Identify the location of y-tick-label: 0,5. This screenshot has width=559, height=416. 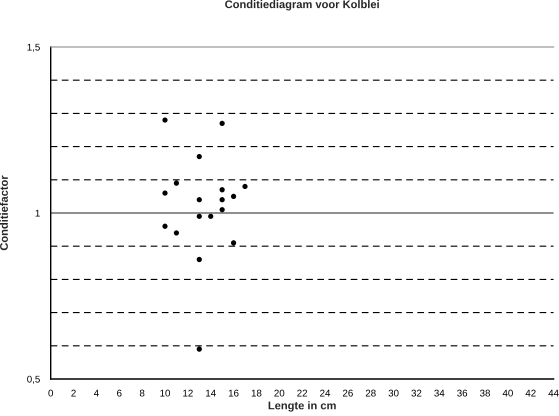
(33, 380).